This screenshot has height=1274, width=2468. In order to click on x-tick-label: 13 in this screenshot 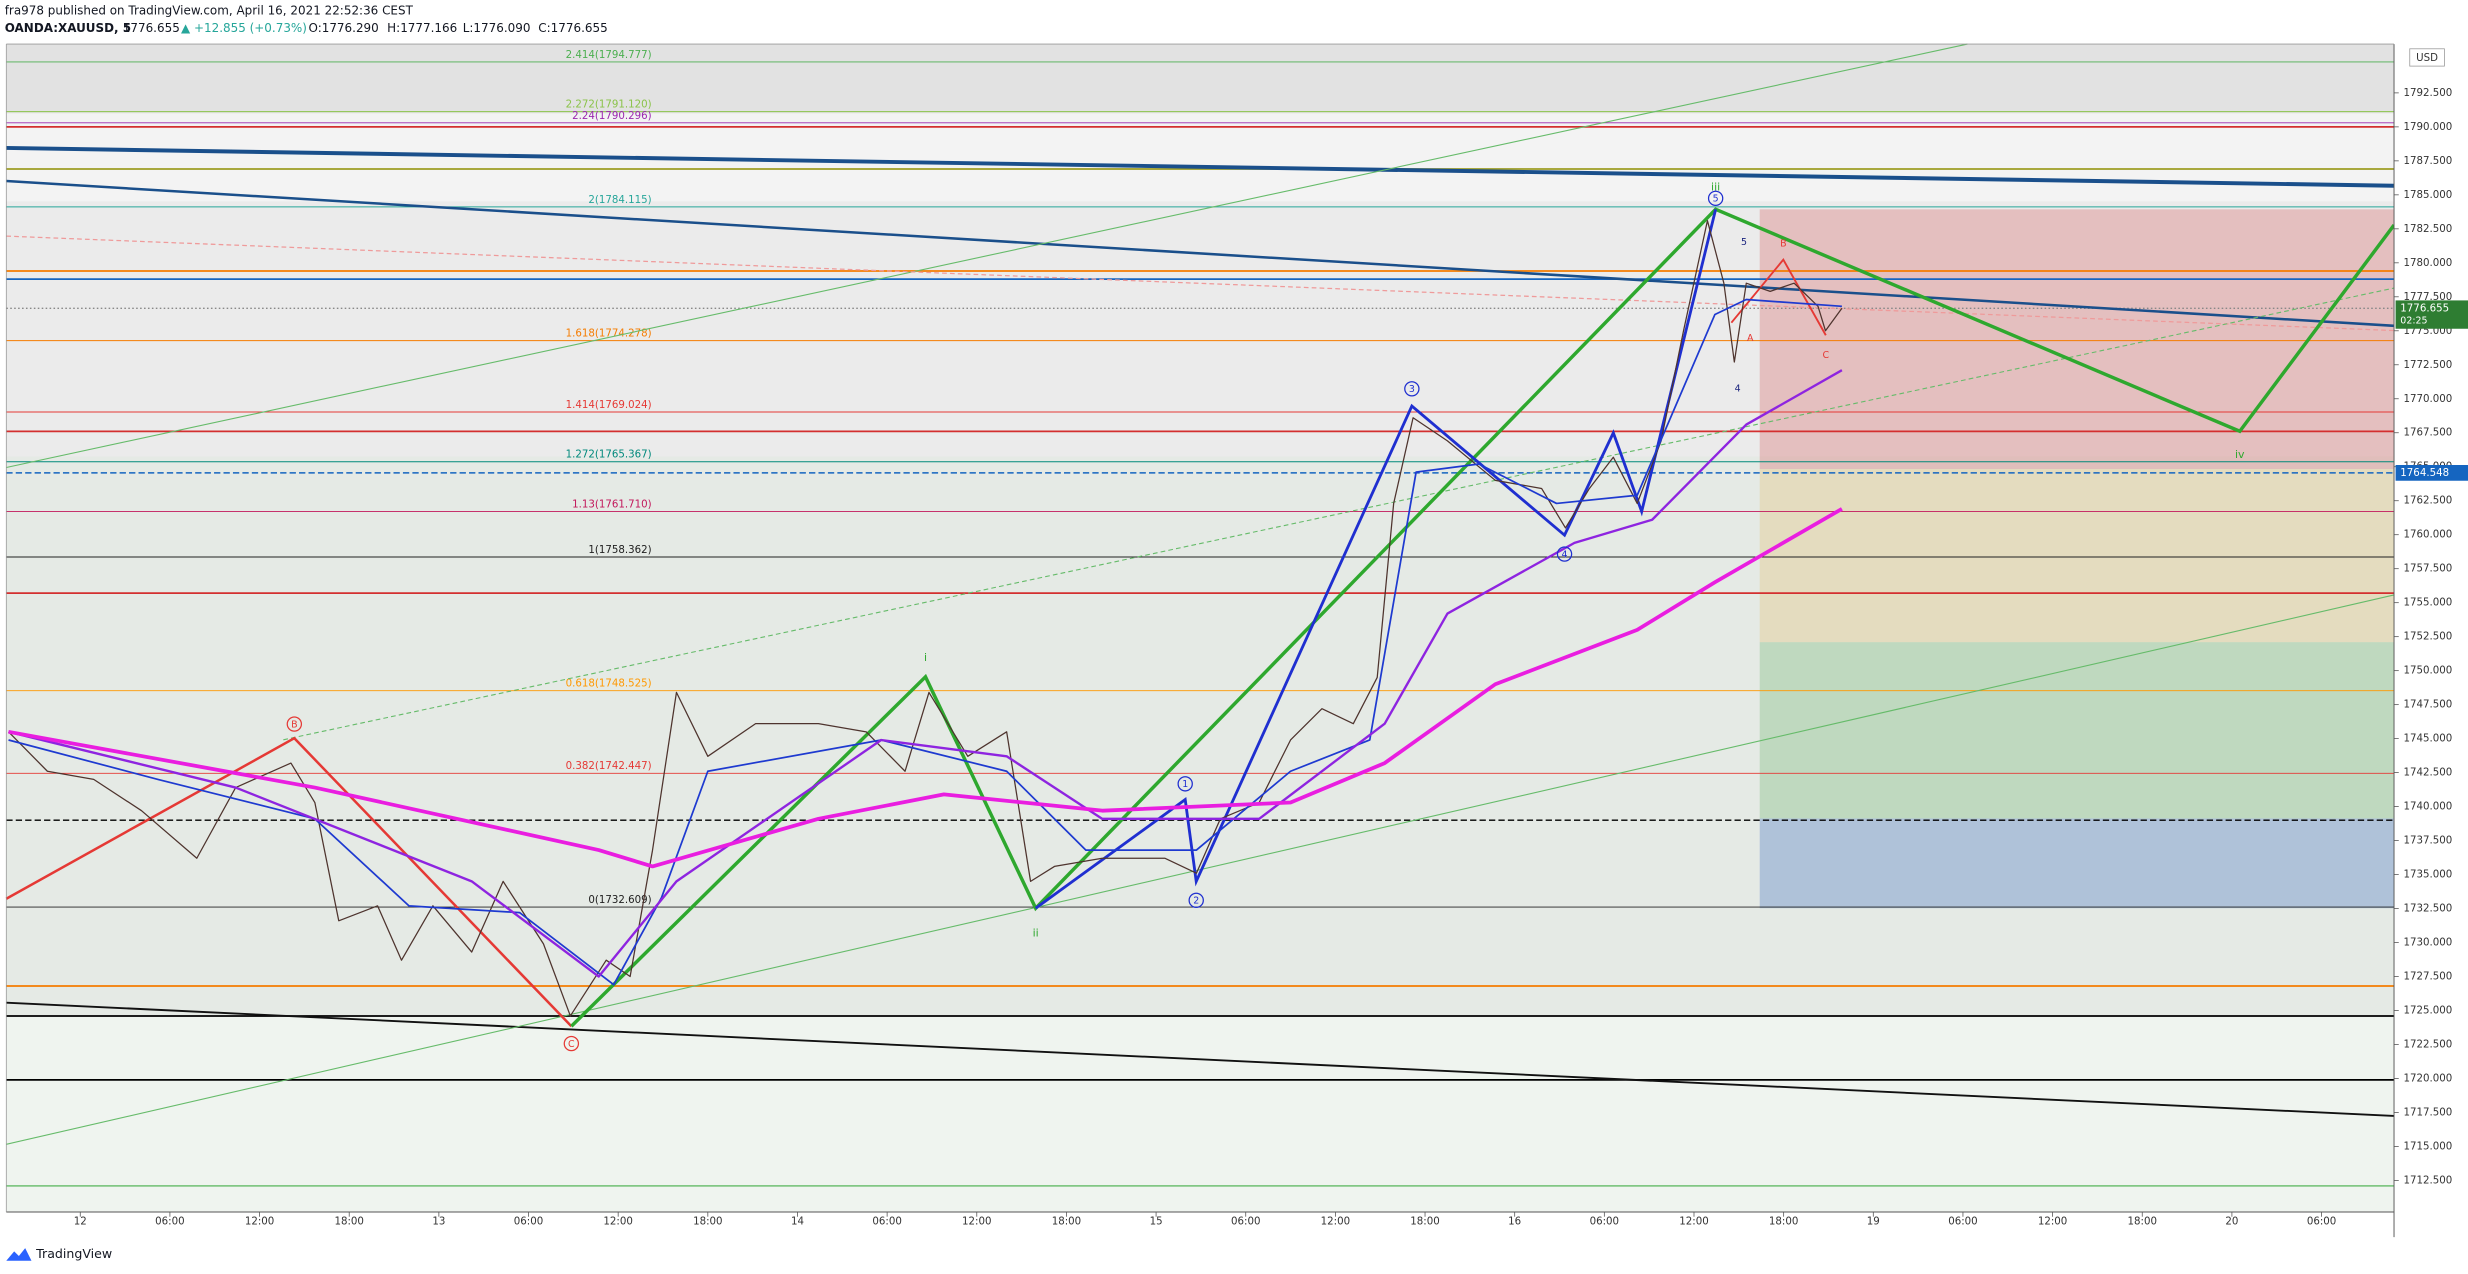, I will do `click(438, 1221)`.